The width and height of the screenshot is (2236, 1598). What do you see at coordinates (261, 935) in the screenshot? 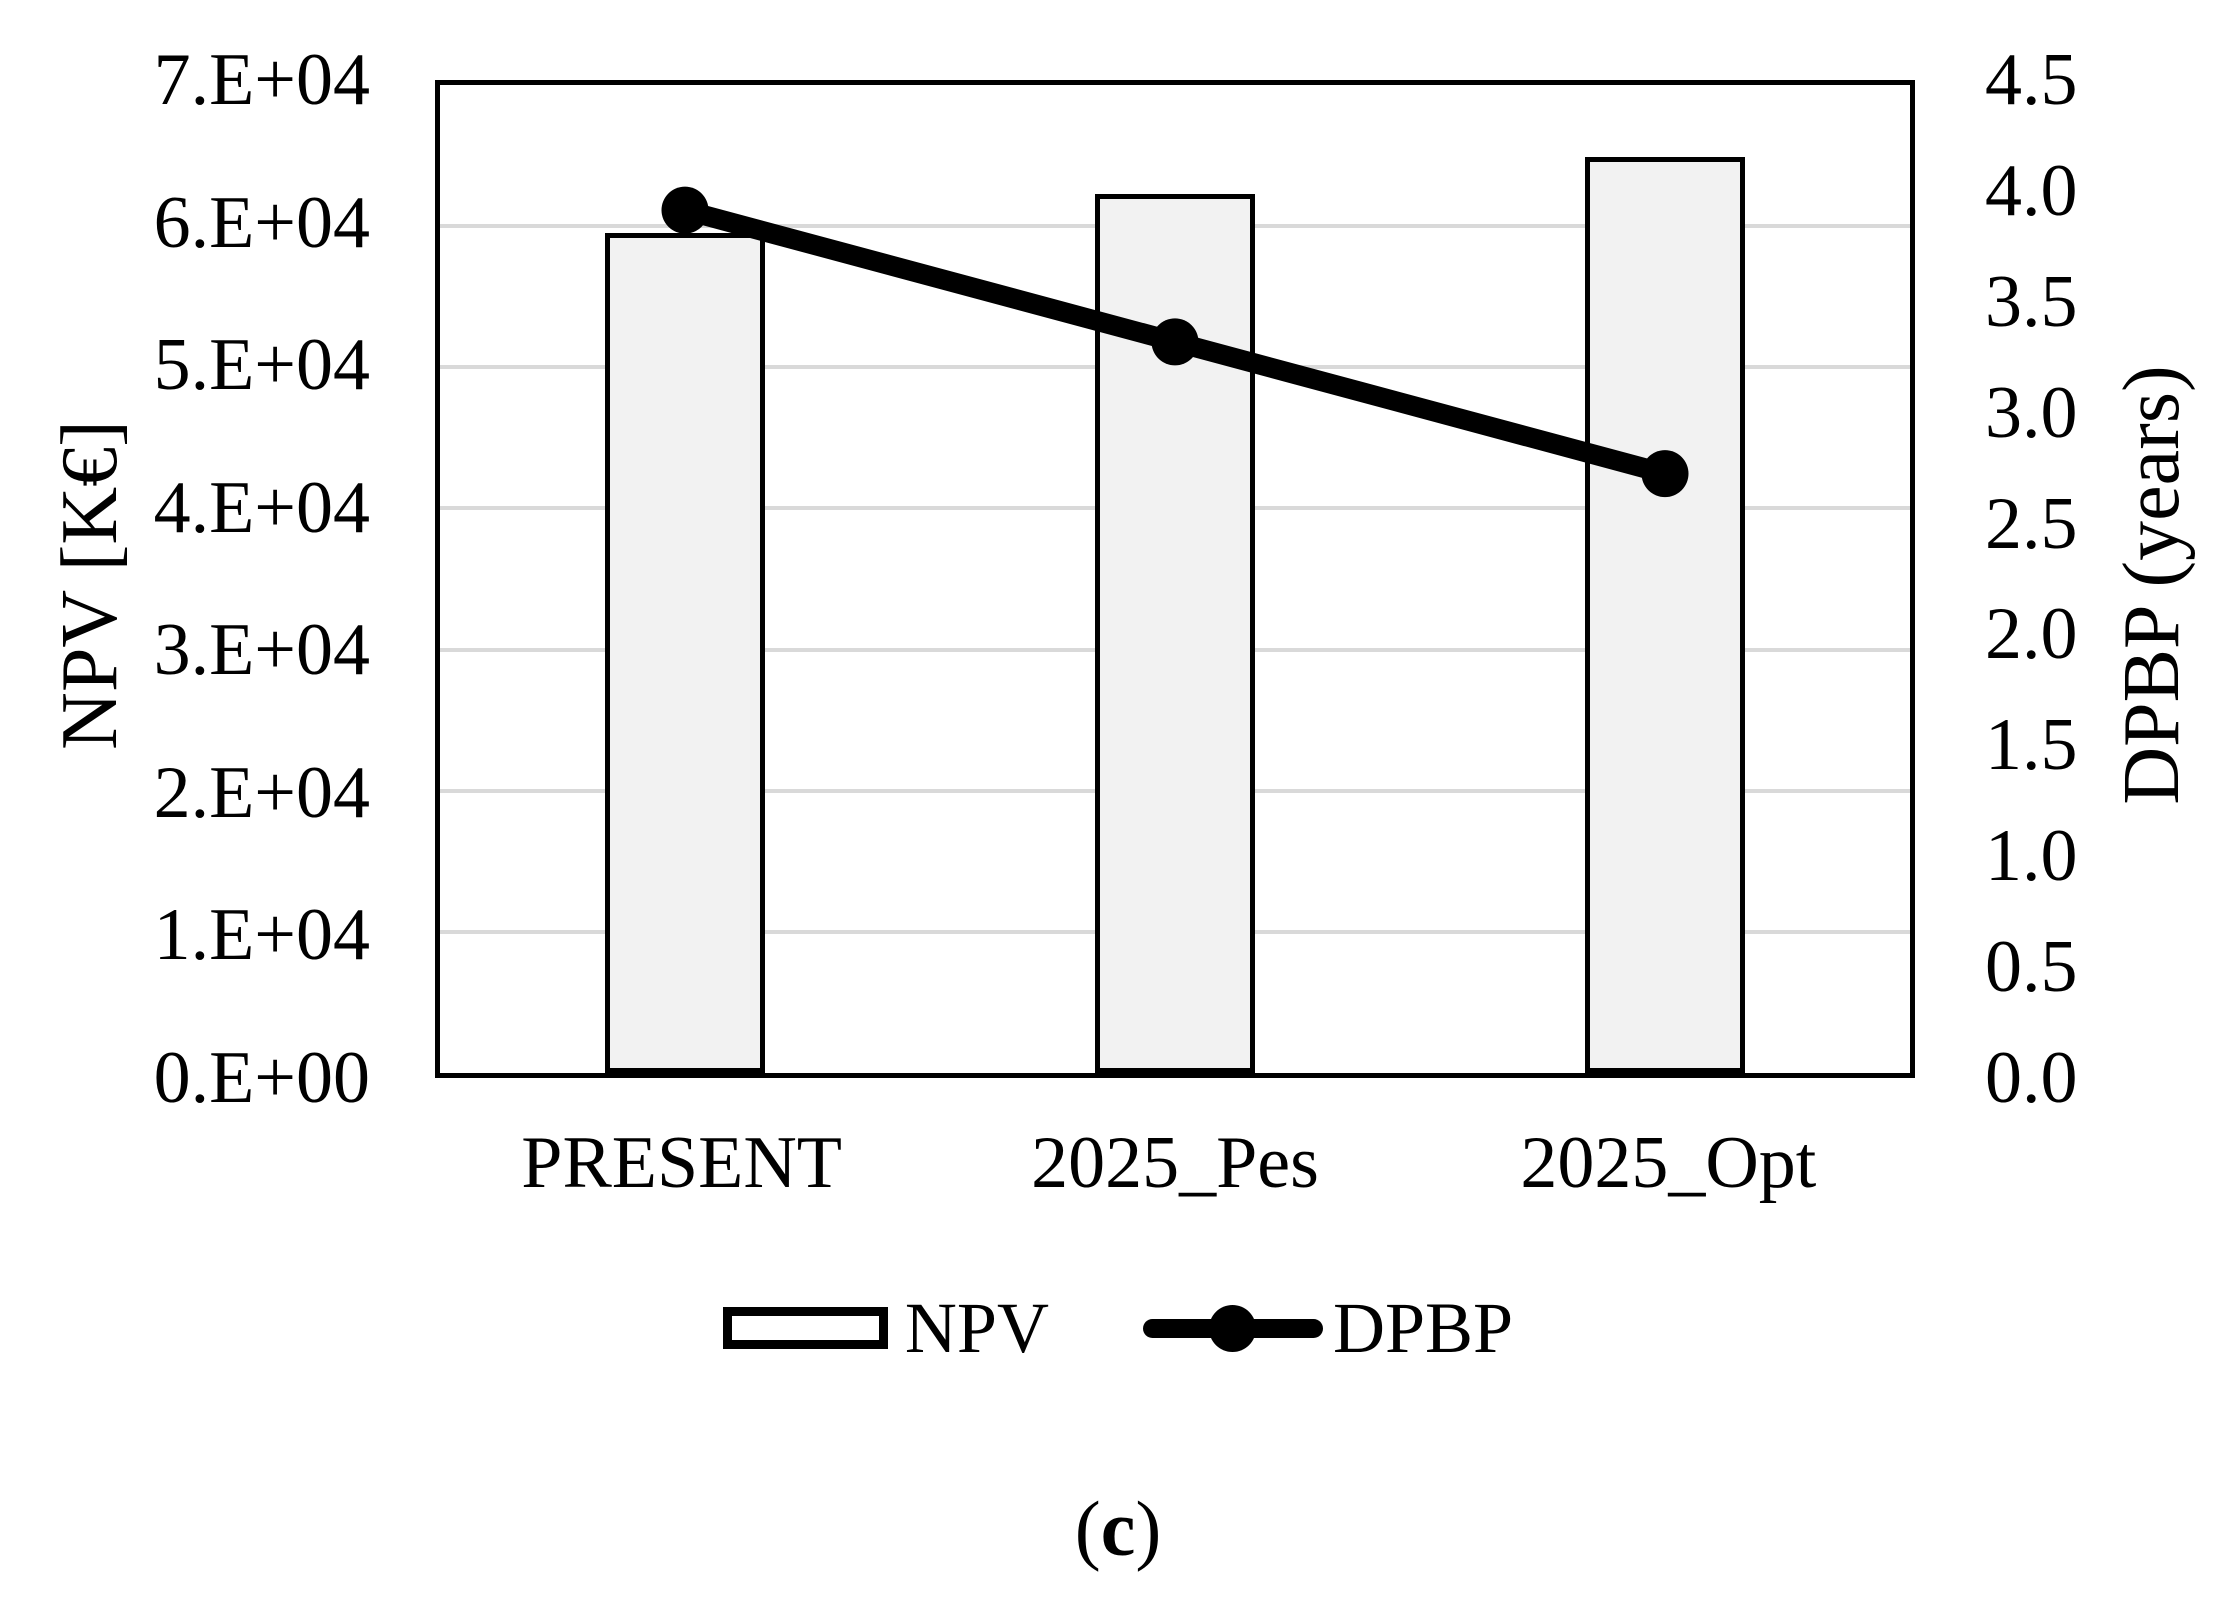
I see `left-axis-tick-label: 1.E+04` at bounding box center [261, 935].